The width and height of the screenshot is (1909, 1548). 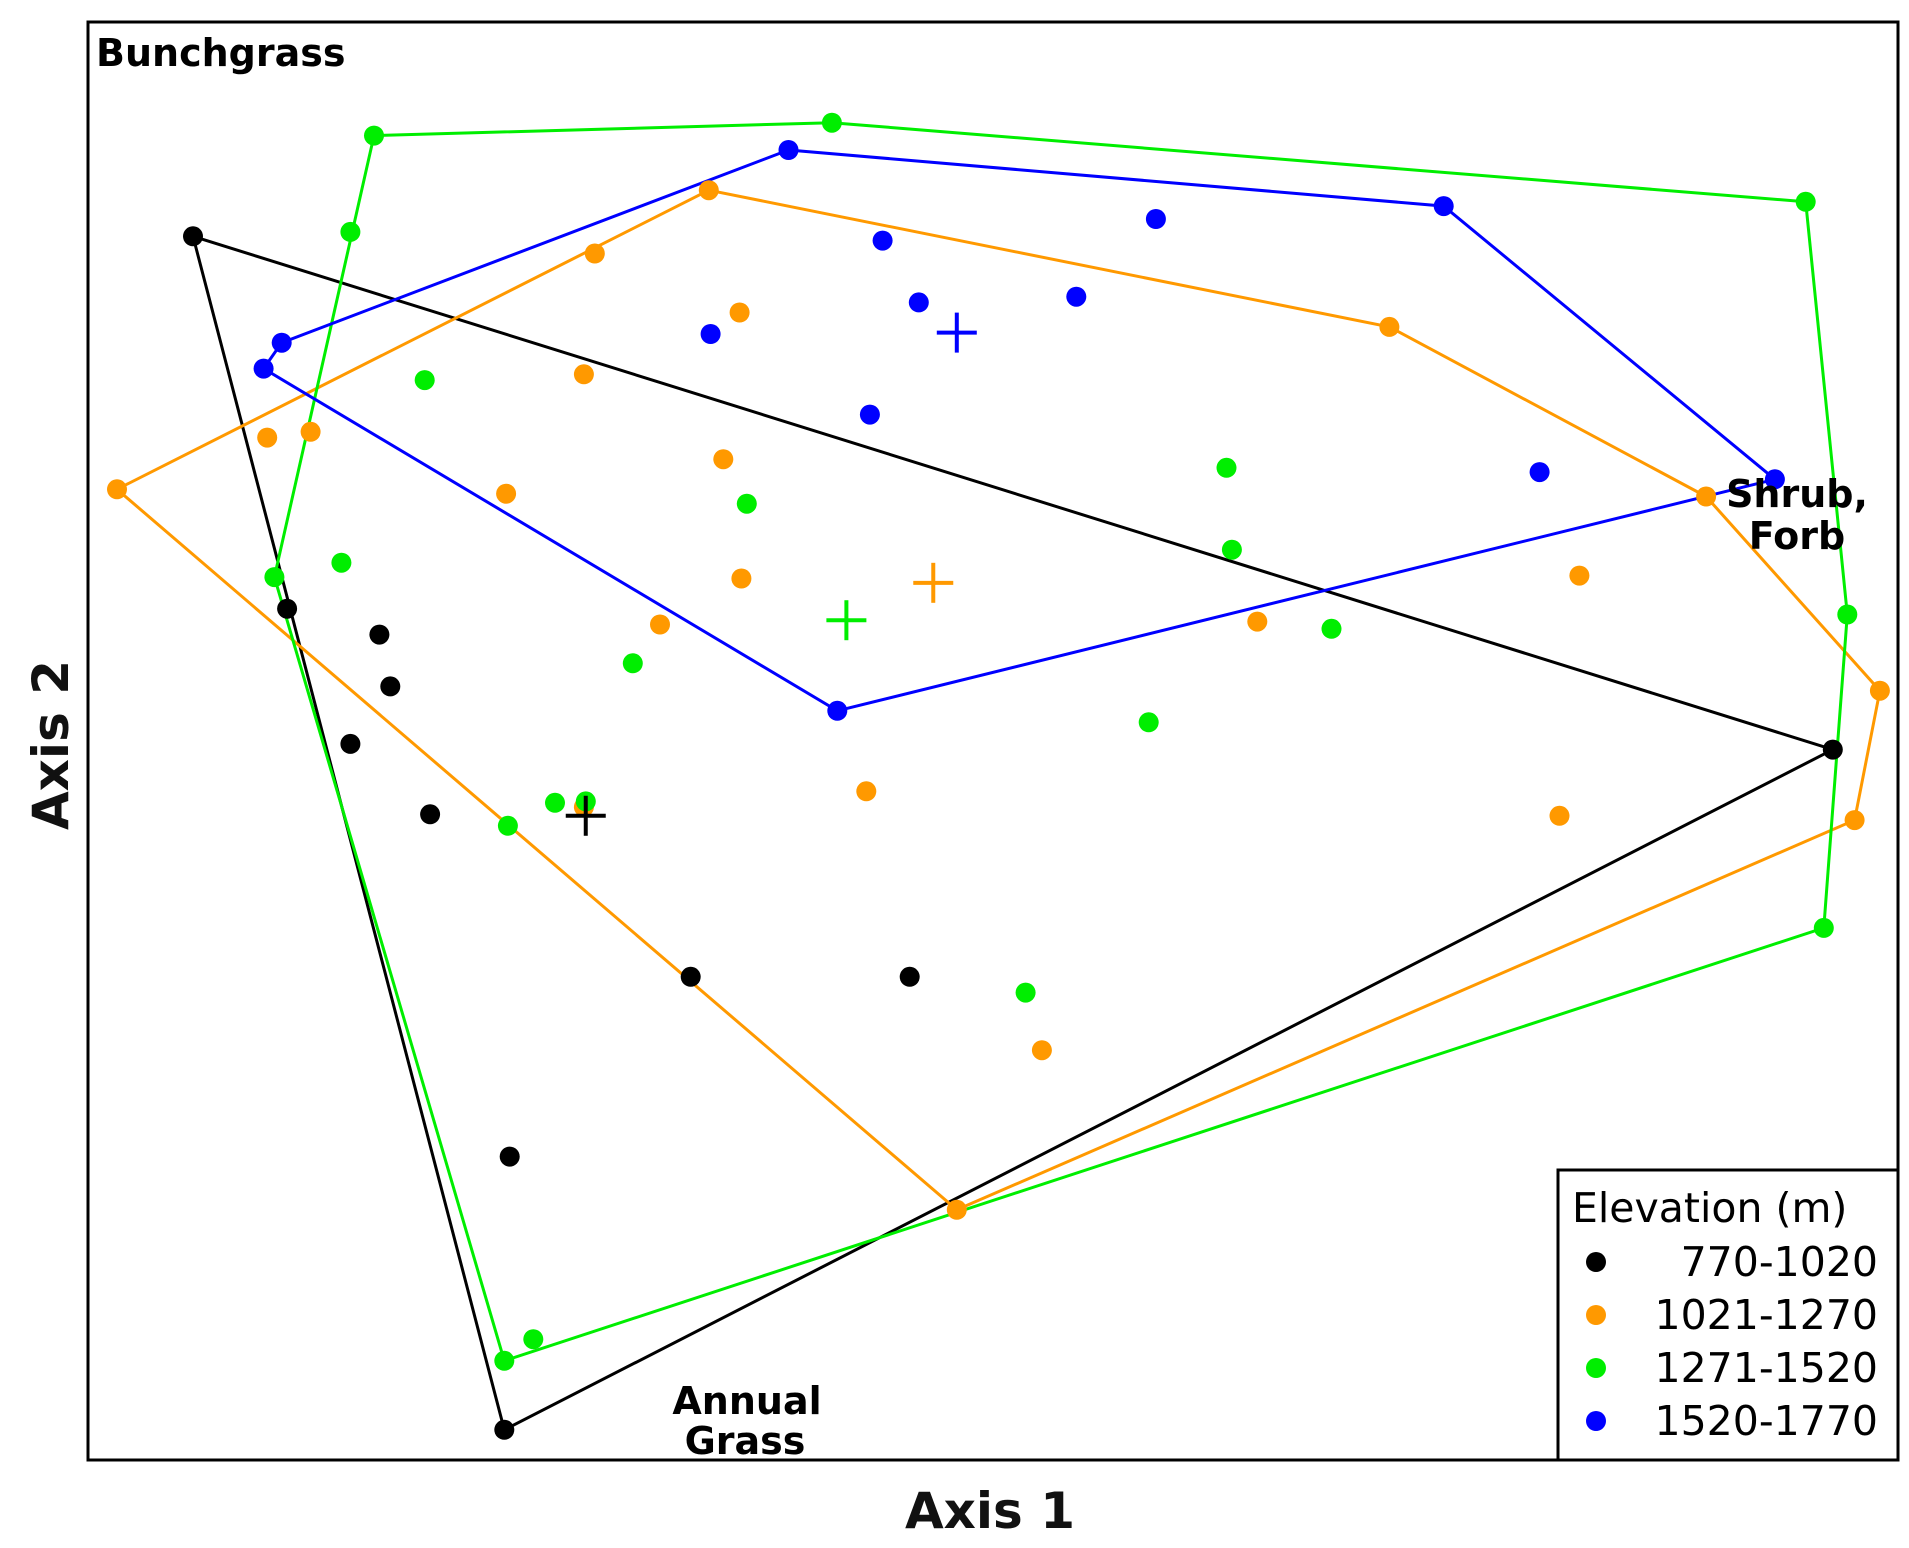 What do you see at coordinates (1766, 1315) in the screenshot?
I see `legend-label-1021-1270: 1021-1270` at bounding box center [1766, 1315].